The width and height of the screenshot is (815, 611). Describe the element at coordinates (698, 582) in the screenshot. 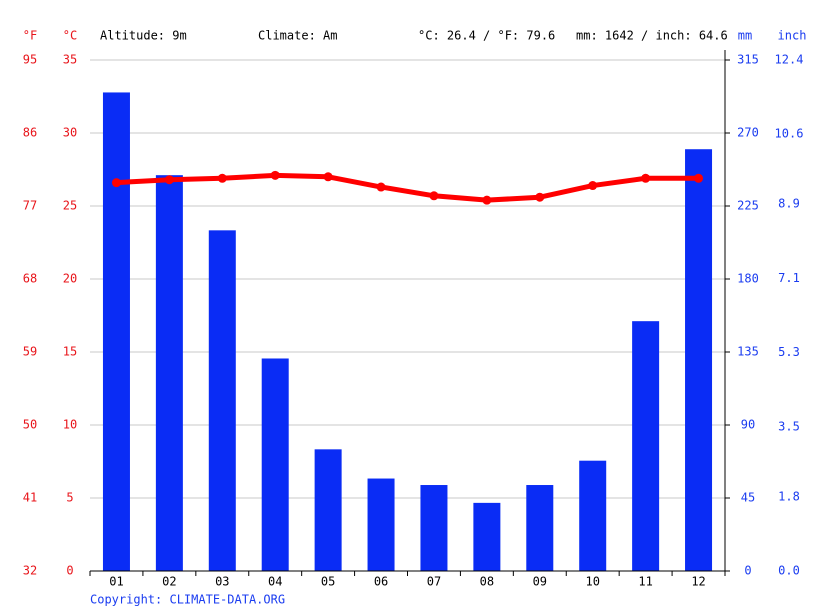

I see `x-tick-label: 12` at that location.